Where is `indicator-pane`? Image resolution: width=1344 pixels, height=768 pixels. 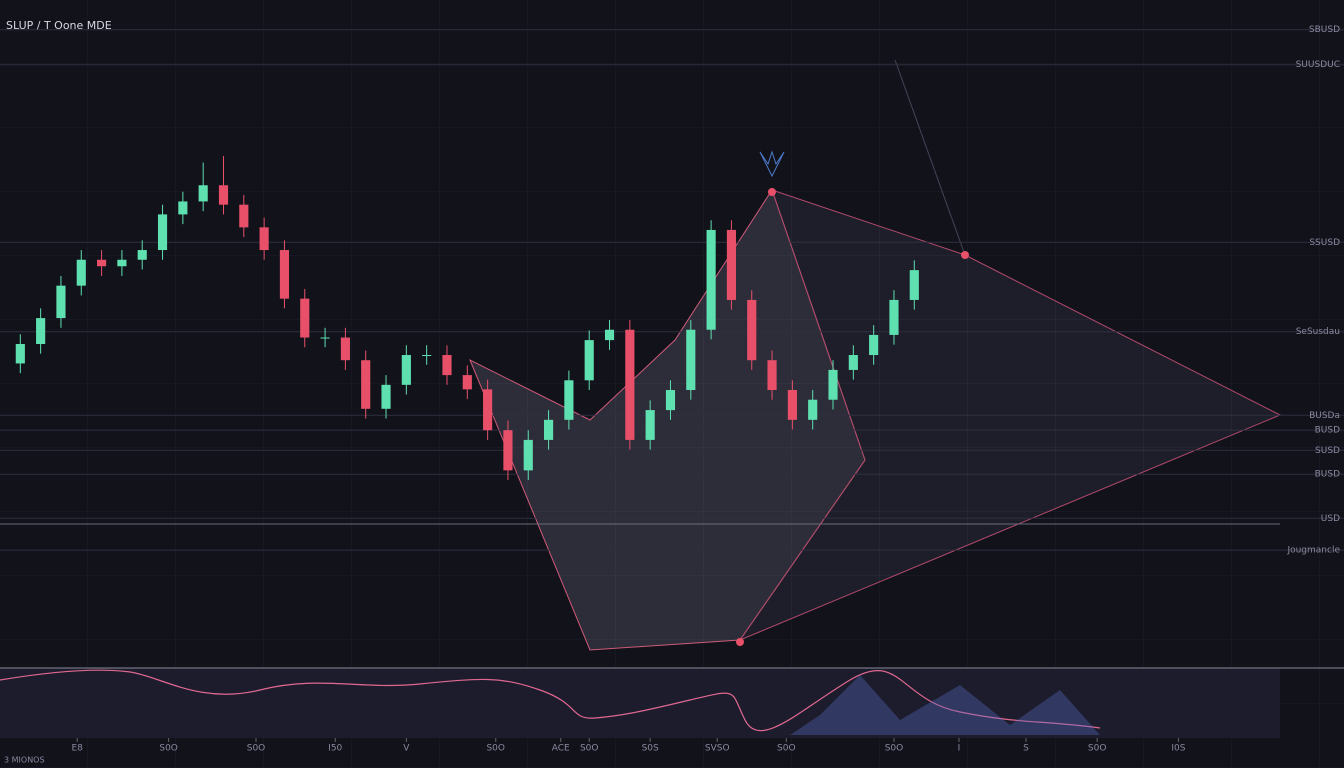 indicator-pane is located at coordinates (640, 703).